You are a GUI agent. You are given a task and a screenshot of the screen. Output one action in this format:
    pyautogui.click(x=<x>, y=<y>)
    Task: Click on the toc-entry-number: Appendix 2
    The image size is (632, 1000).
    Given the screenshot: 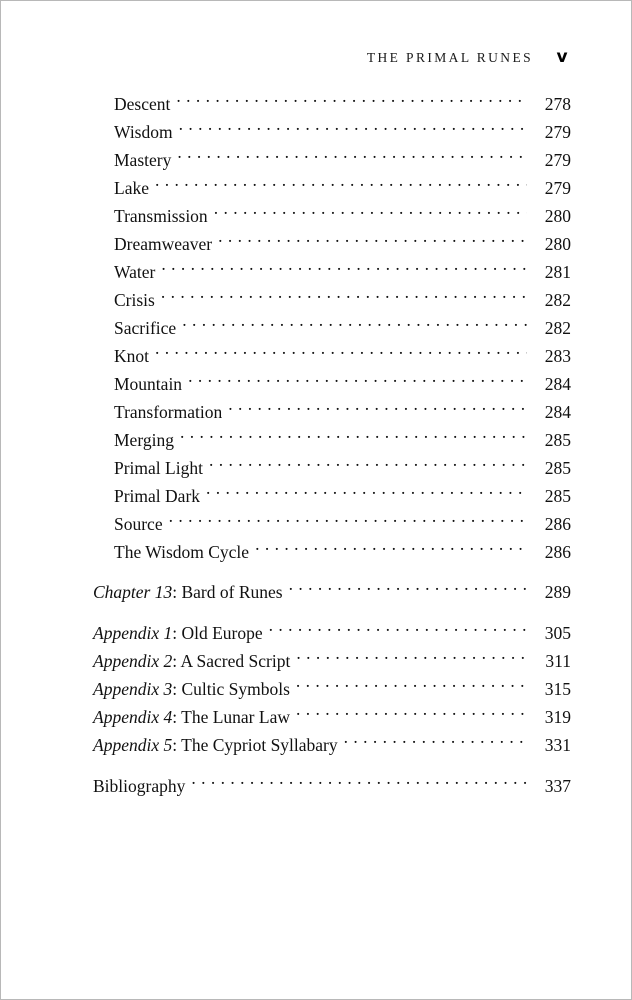 What is the action you would take?
    pyautogui.click(x=133, y=661)
    